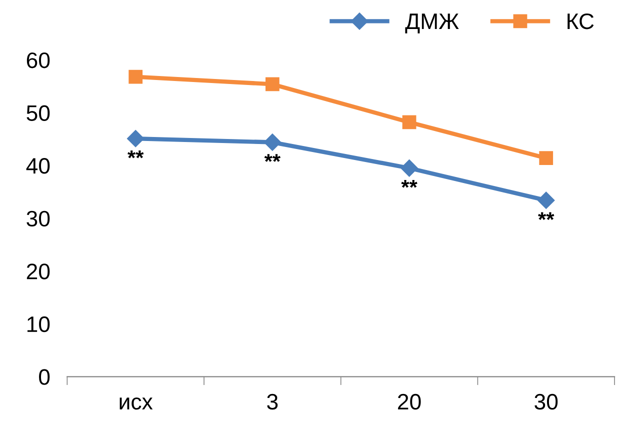 This screenshot has height=428, width=622. What do you see at coordinates (409, 402) in the screenshot?
I see `x-tick-label: 20` at bounding box center [409, 402].